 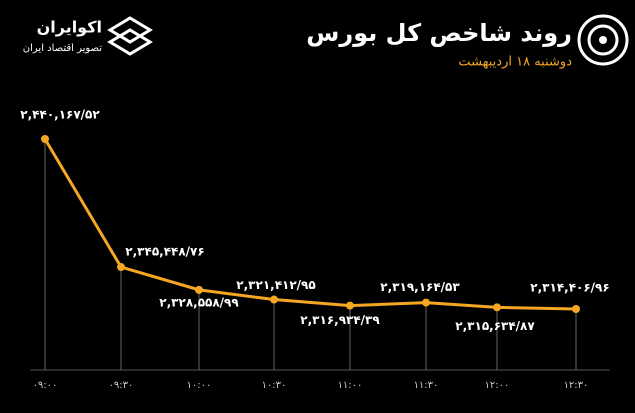 What do you see at coordinates (439, 33) in the screenshot?
I see `chart-title: روند شاخص کل بورس` at bounding box center [439, 33].